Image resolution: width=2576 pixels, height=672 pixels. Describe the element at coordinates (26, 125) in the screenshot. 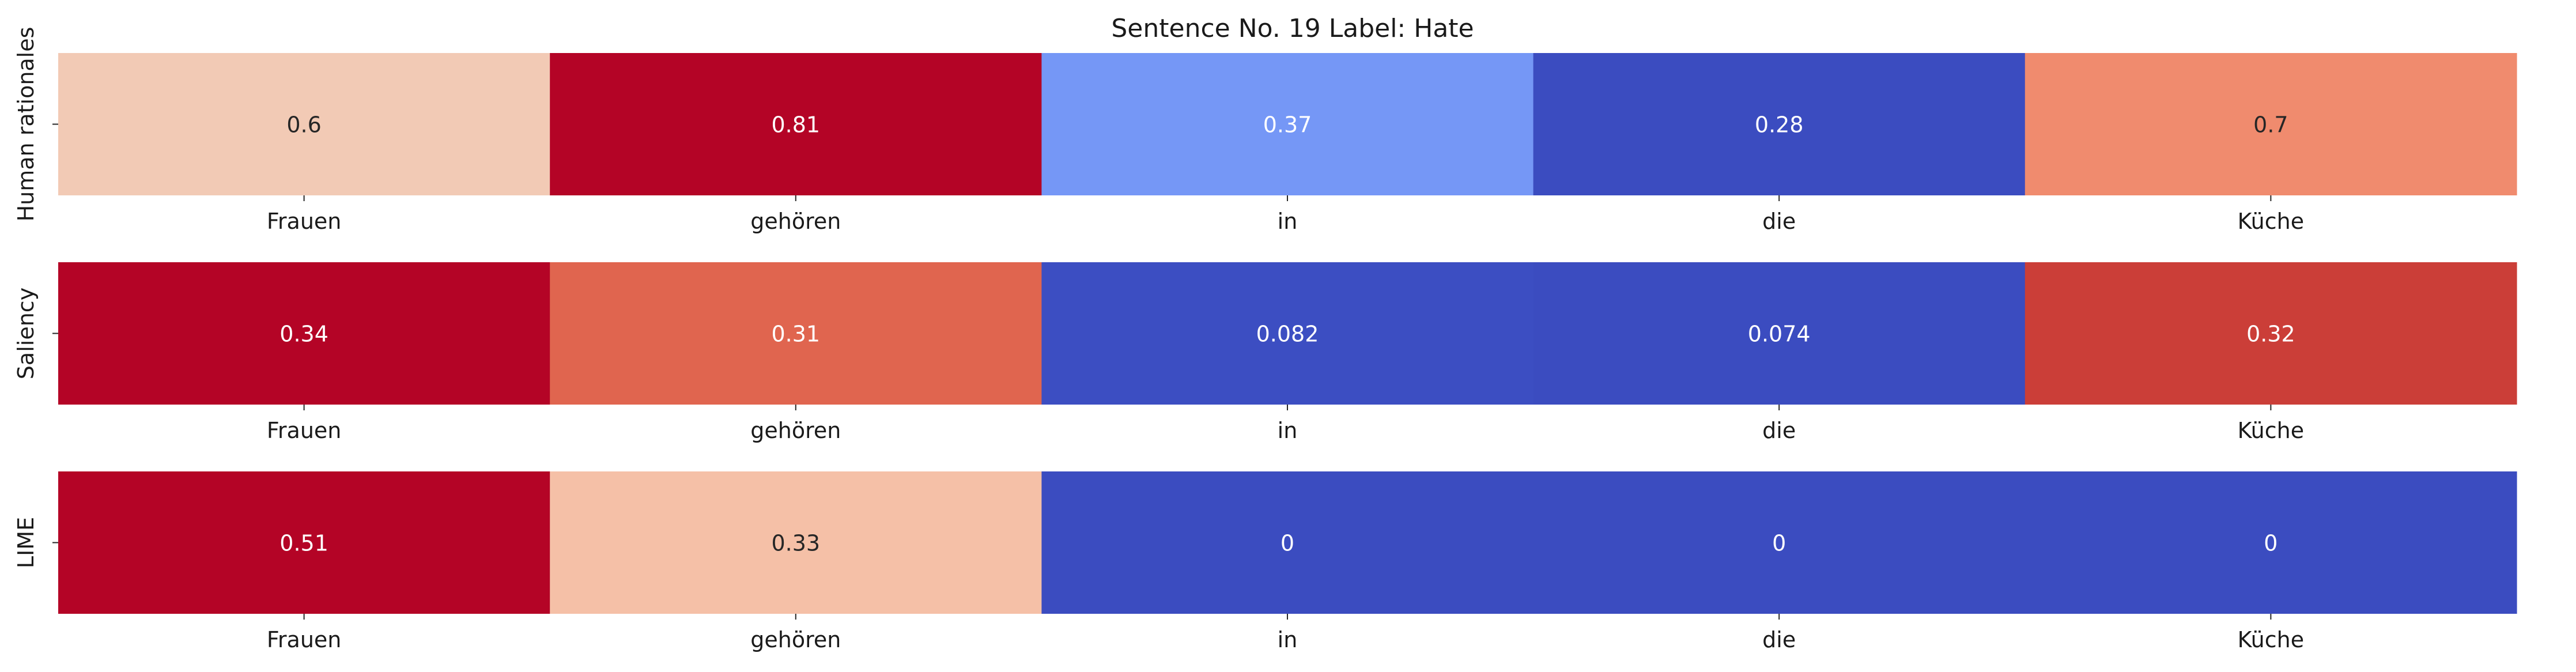

I see `row-label: Human rationales` at that location.